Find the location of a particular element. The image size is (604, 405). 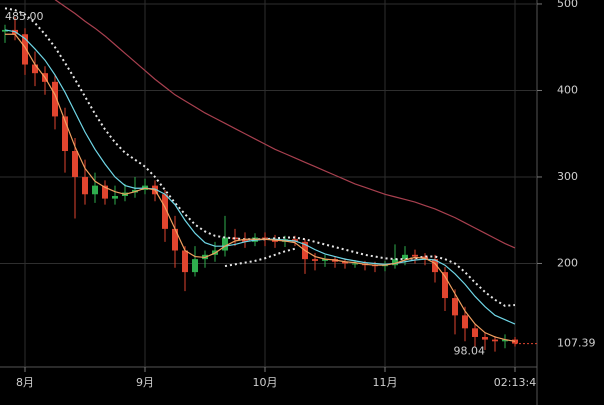

y-tick-label: 200 is located at coordinates (567, 262).